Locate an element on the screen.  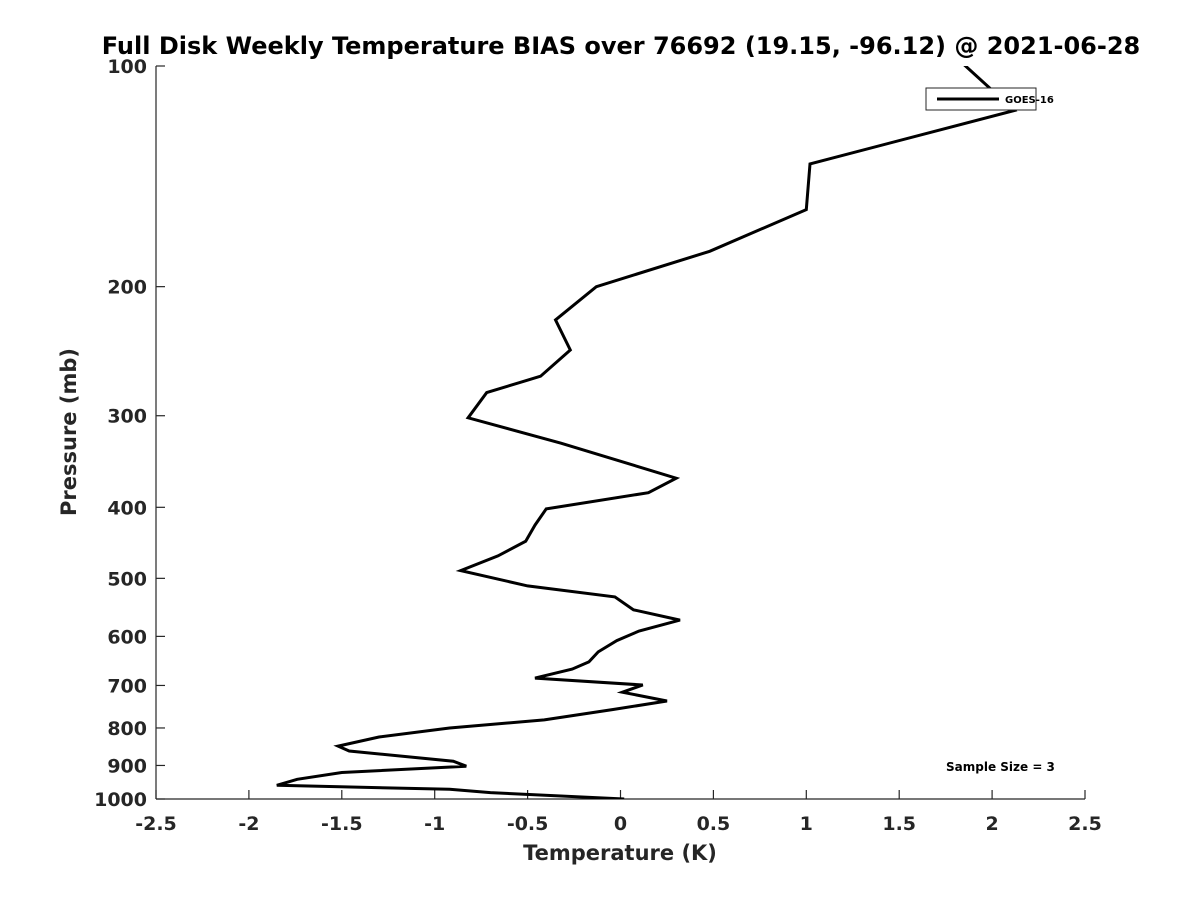
x-tick-label: -2 is located at coordinates (248, 824).